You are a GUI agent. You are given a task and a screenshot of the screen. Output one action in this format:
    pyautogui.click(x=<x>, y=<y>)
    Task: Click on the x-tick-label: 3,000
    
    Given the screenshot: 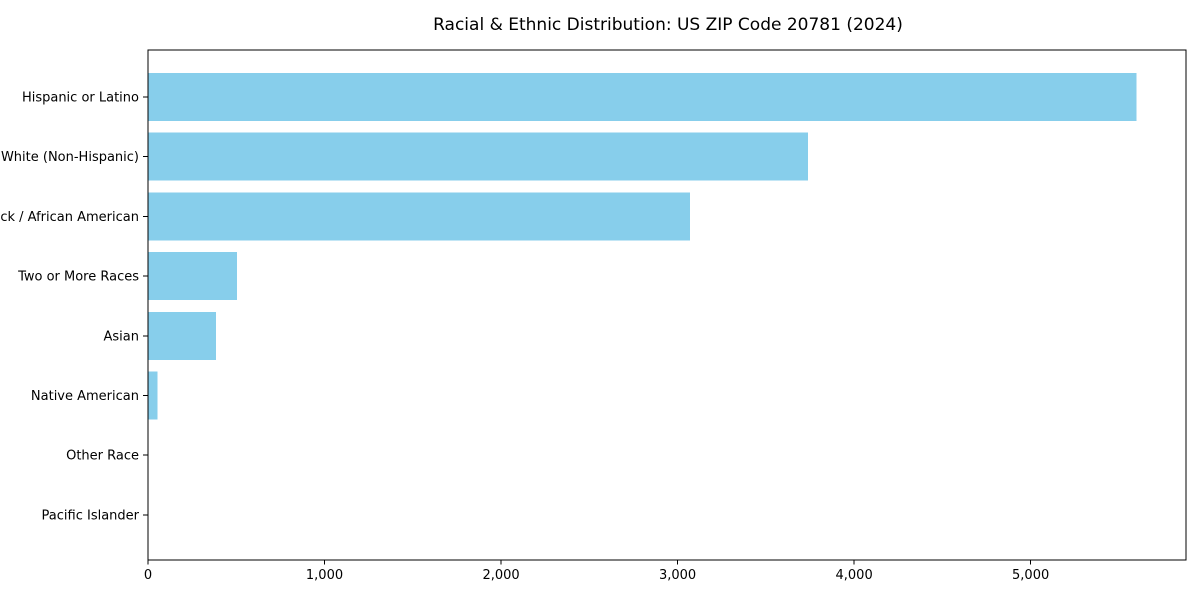 What is the action you would take?
    pyautogui.click(x=677, y=575)
    